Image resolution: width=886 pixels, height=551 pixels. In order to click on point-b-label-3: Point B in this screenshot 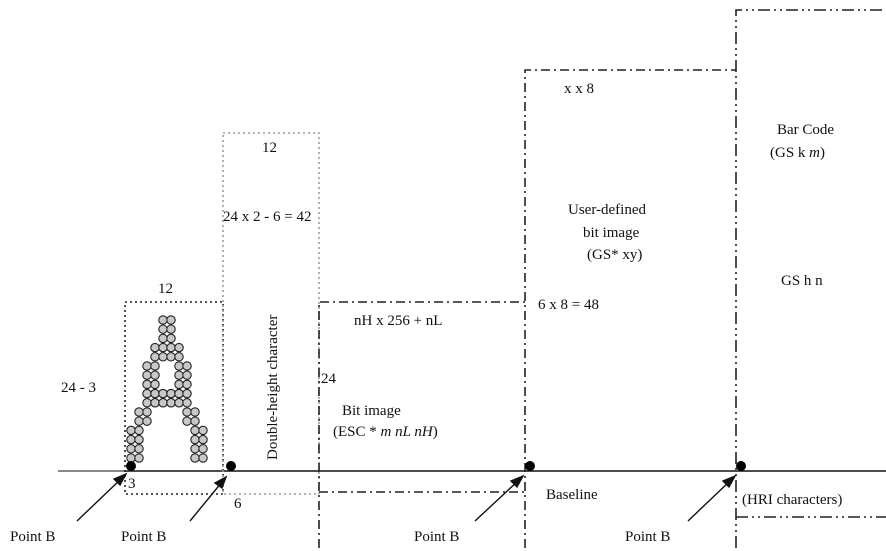, I will do `click(436, 537)`.